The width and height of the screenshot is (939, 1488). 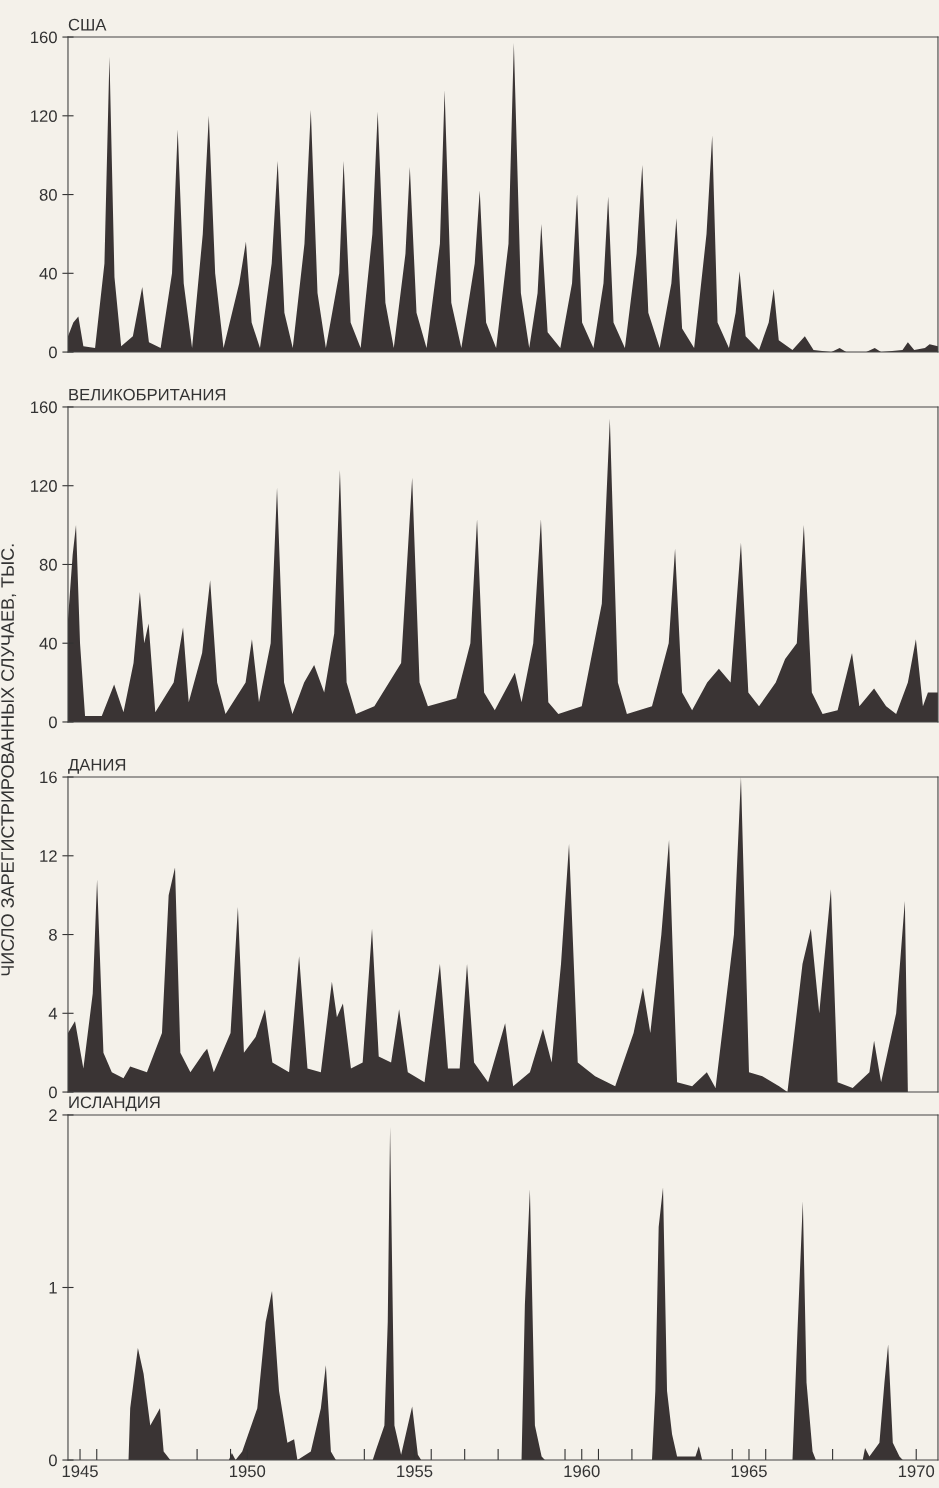 I want to click on chart-title: ИСЛАНДИЯ, so click(x=114, y=1104).